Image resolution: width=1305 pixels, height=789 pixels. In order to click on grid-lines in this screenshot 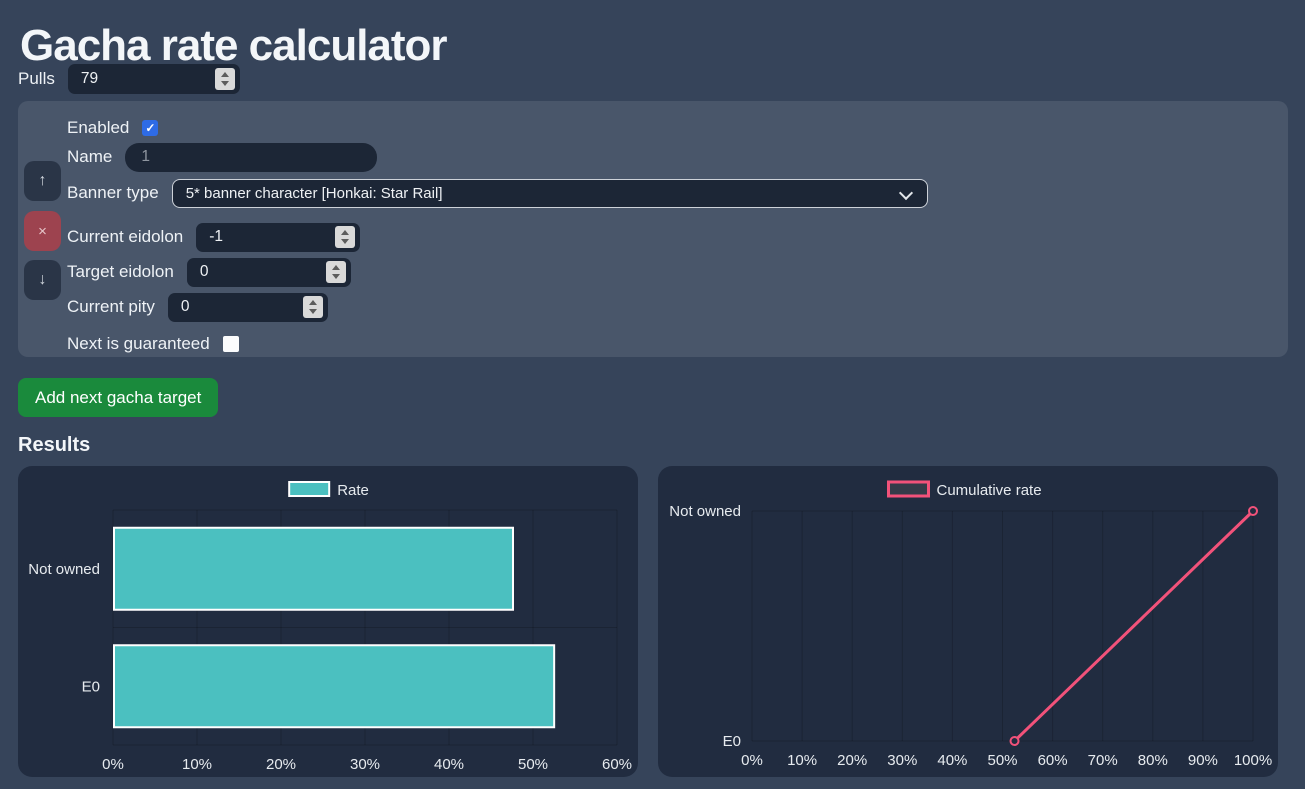, I will do `click(1002, 626)`.